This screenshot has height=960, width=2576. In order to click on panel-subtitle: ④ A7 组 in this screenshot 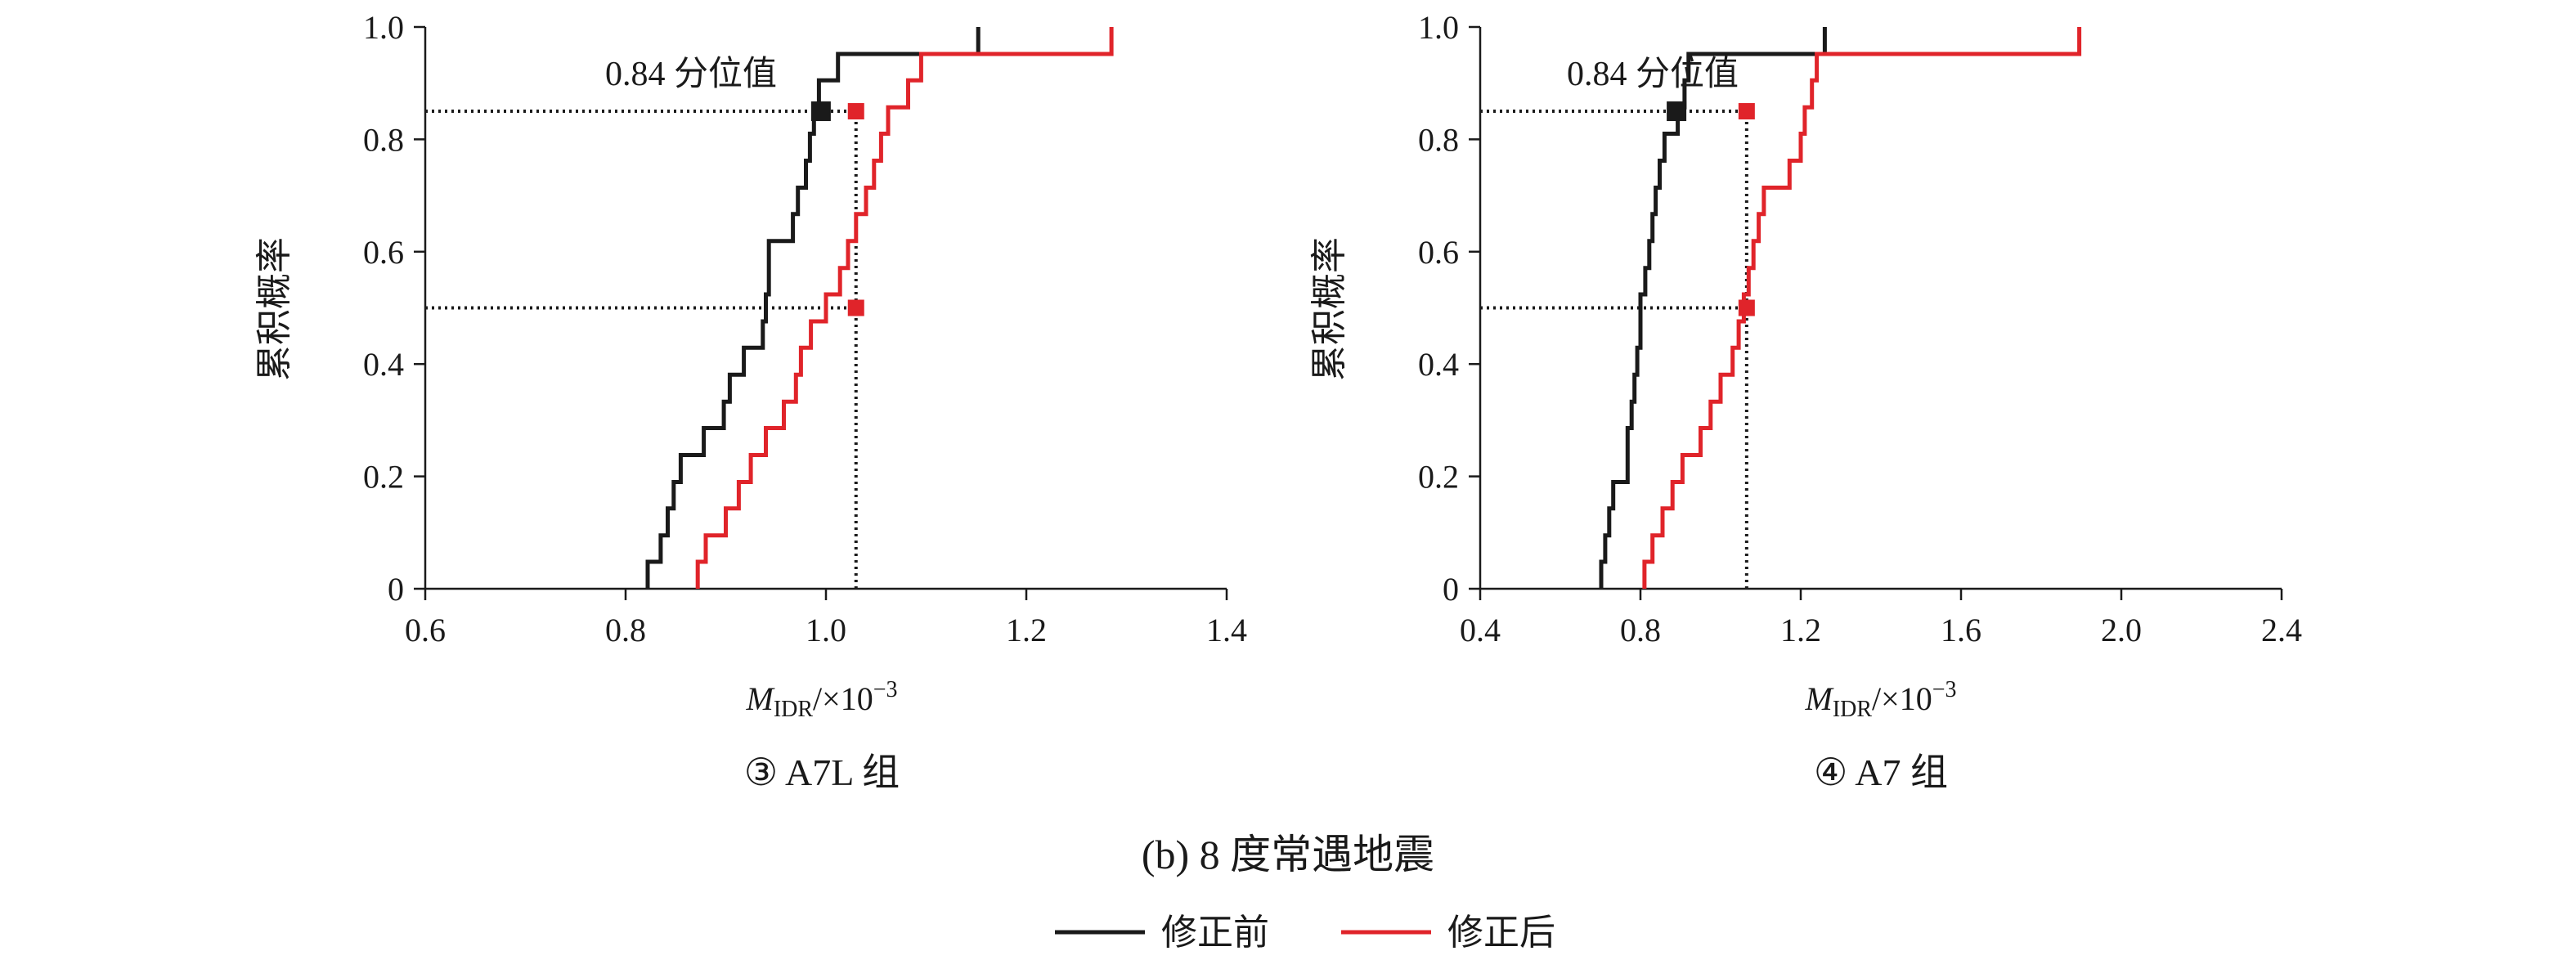, I will do `click(1881, 772)`.